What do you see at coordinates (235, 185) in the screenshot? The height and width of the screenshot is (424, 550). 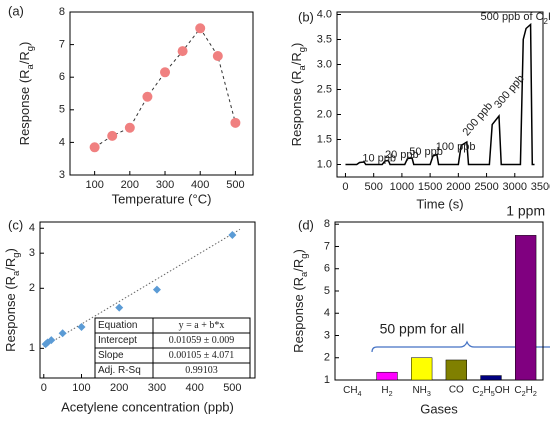 I see `x-tick-label: 500` at bounding box center [235, 185].